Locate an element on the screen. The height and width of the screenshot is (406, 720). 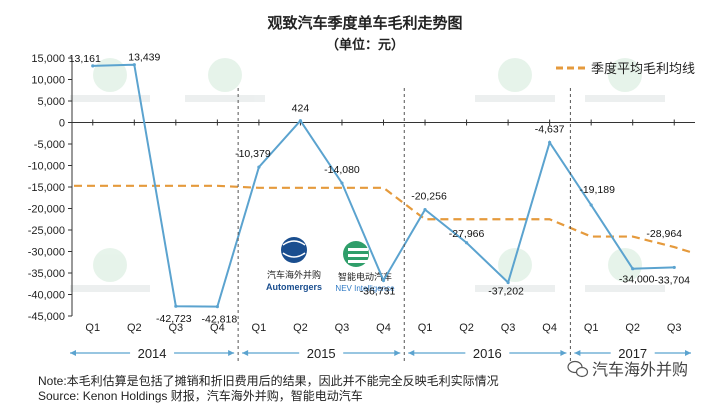
data-label: 13,439 is located at coordinates (144, 58).